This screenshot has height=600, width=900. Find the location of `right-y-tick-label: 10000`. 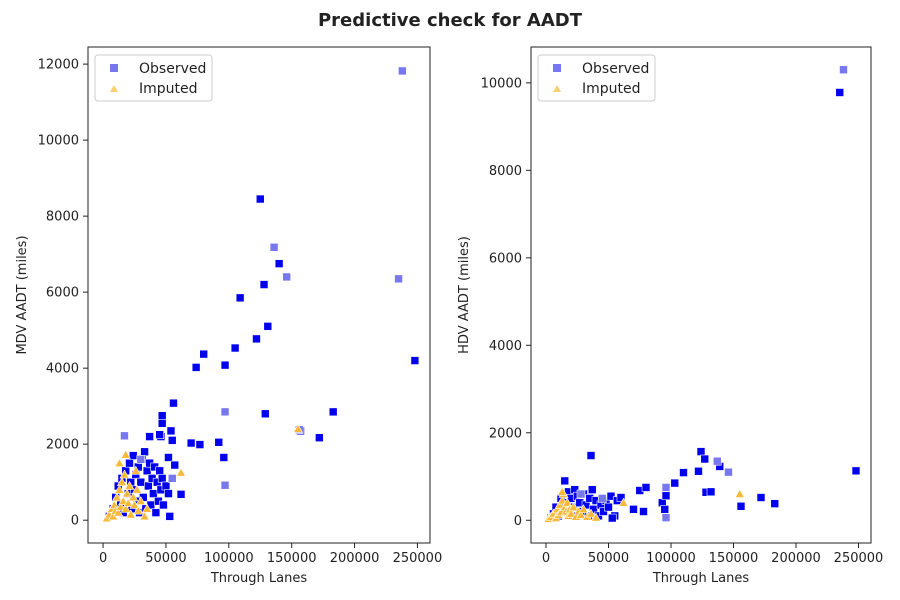

right-y-tick-label: 10000 is located at coordinates (501, 83).